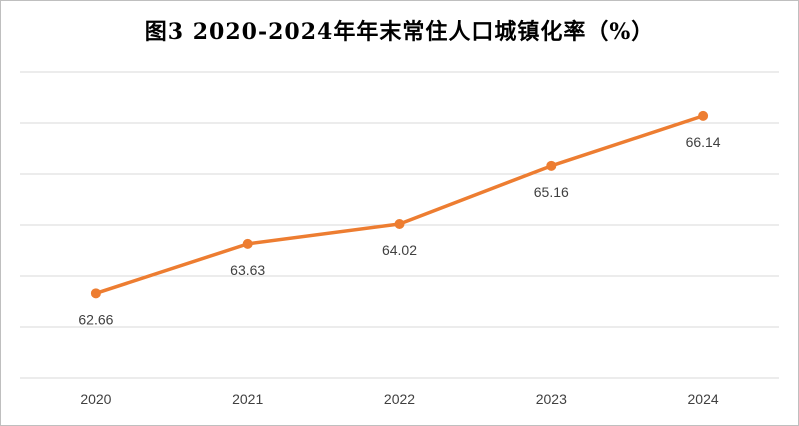  What do you see at coordinates (399, 250) in the screenshot?
I see `data-label: 64.02` at bounding box center [399, 250].